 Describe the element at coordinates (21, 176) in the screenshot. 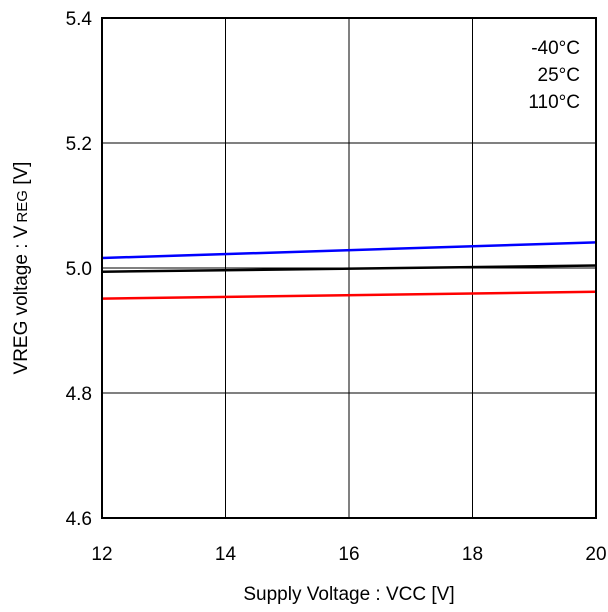

I see `y-axis-label-unit: [V]` at that location.